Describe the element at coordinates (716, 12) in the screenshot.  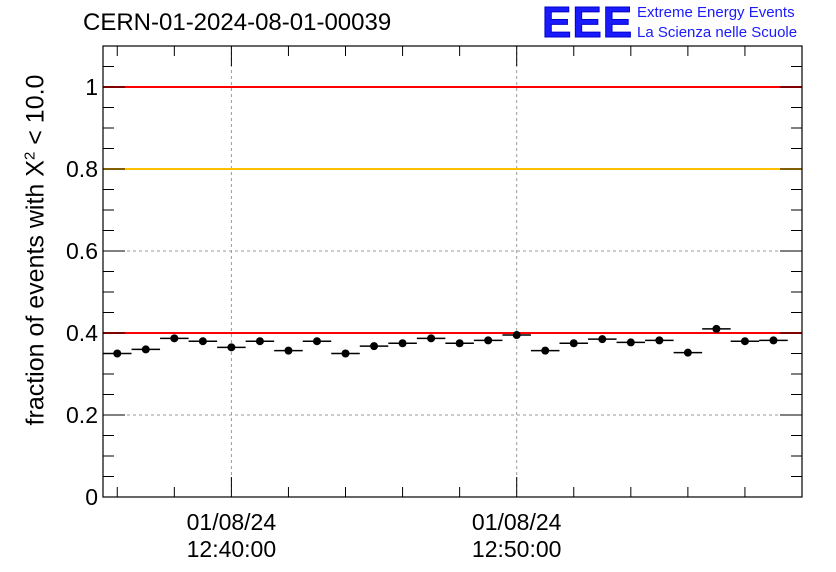
I see `logo-line-1: Extreme Energy Events` at that location.